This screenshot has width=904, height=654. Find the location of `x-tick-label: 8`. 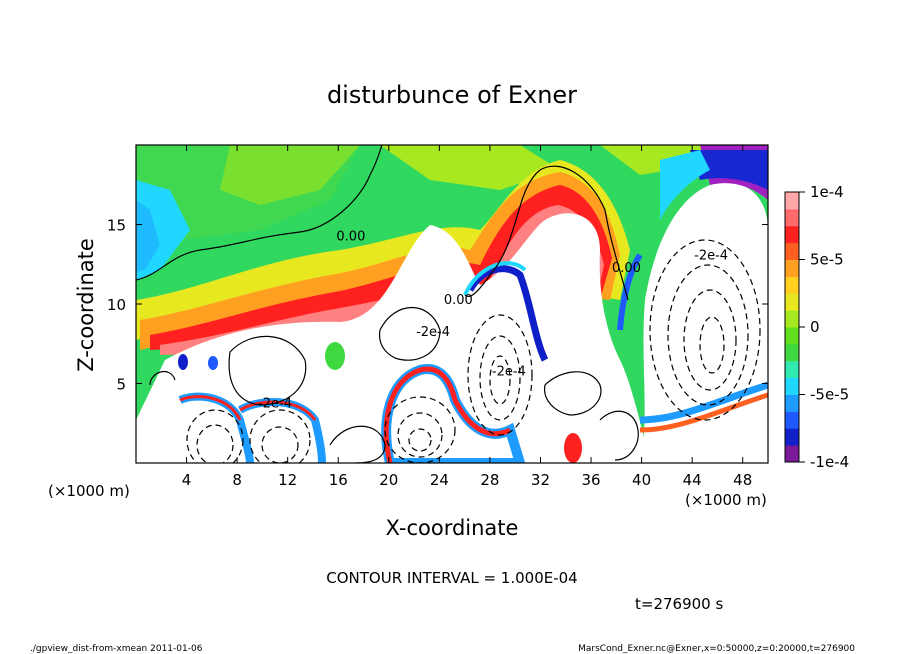

x-tick-label: 8 is located at coordinates (237, 480).